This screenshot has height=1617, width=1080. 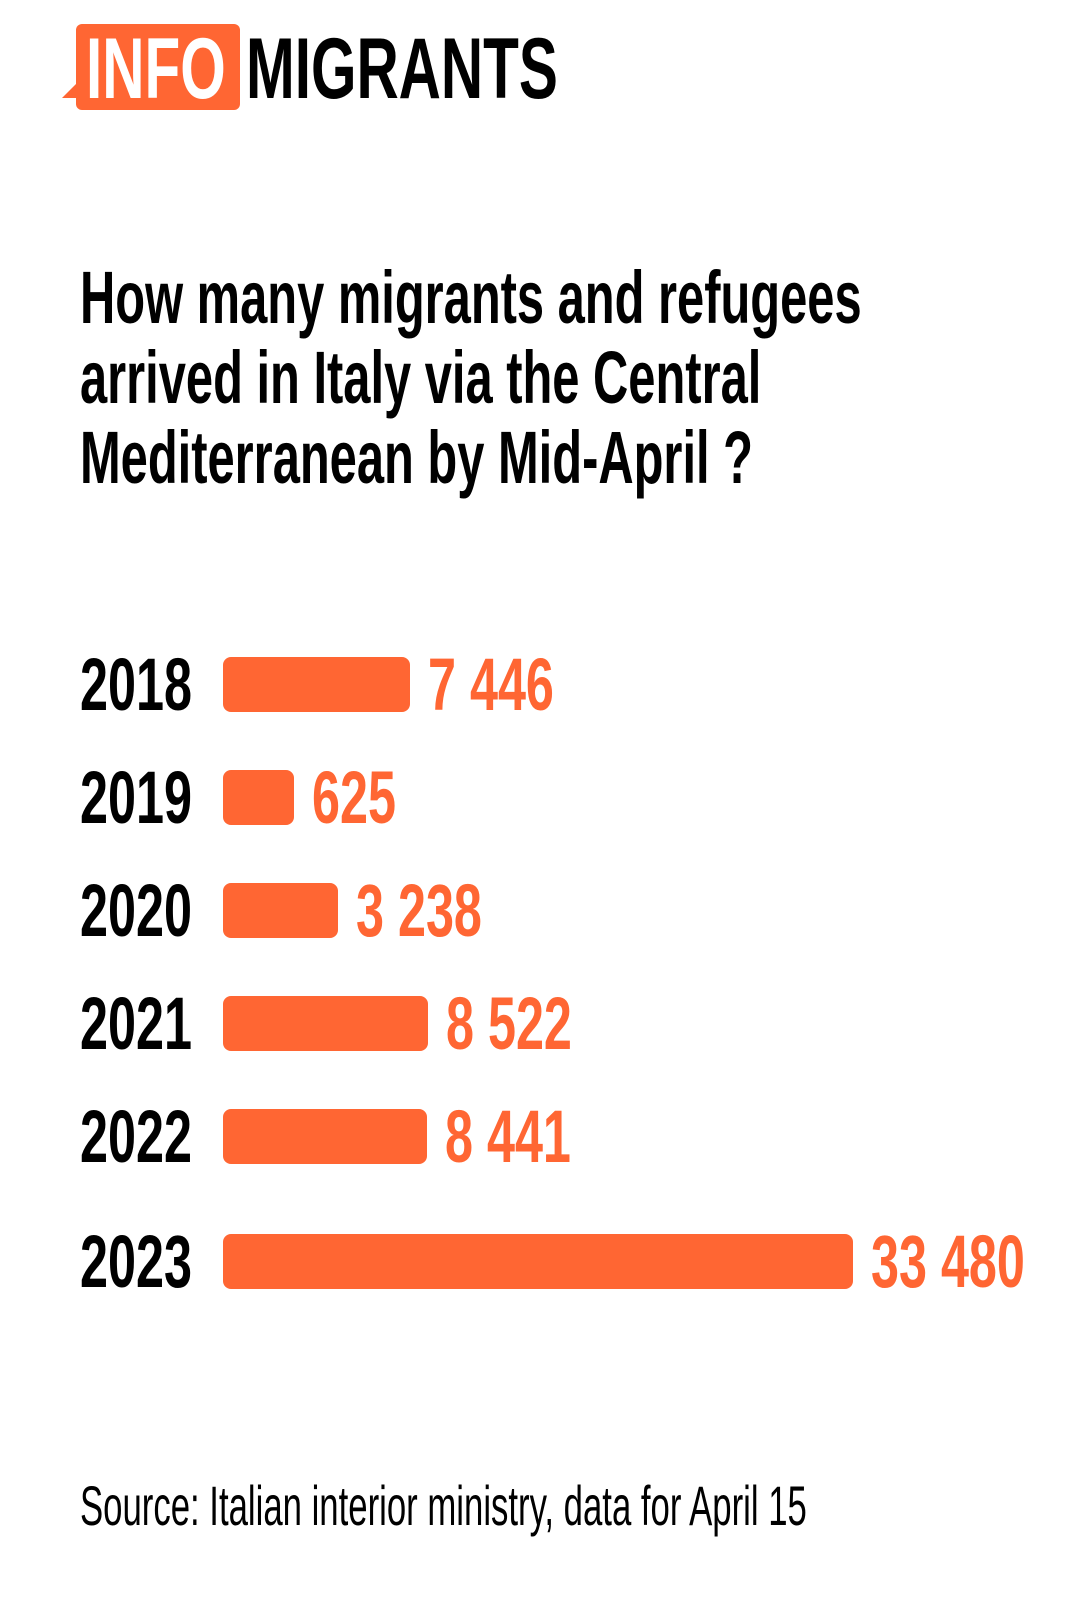 I want to click on bar-row: 2023 33 480, so click(x=540, y=1262).